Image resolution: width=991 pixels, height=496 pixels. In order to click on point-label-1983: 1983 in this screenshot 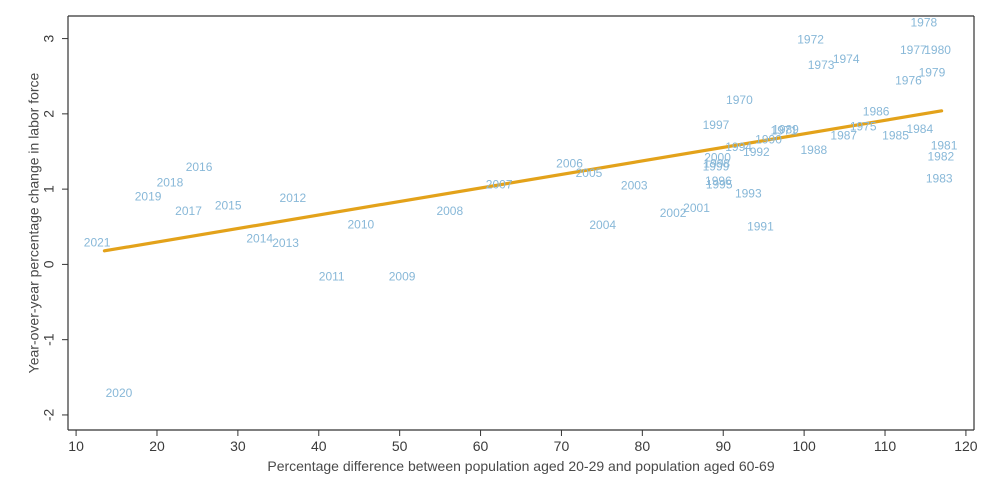, I will do `click(939, 179)`.